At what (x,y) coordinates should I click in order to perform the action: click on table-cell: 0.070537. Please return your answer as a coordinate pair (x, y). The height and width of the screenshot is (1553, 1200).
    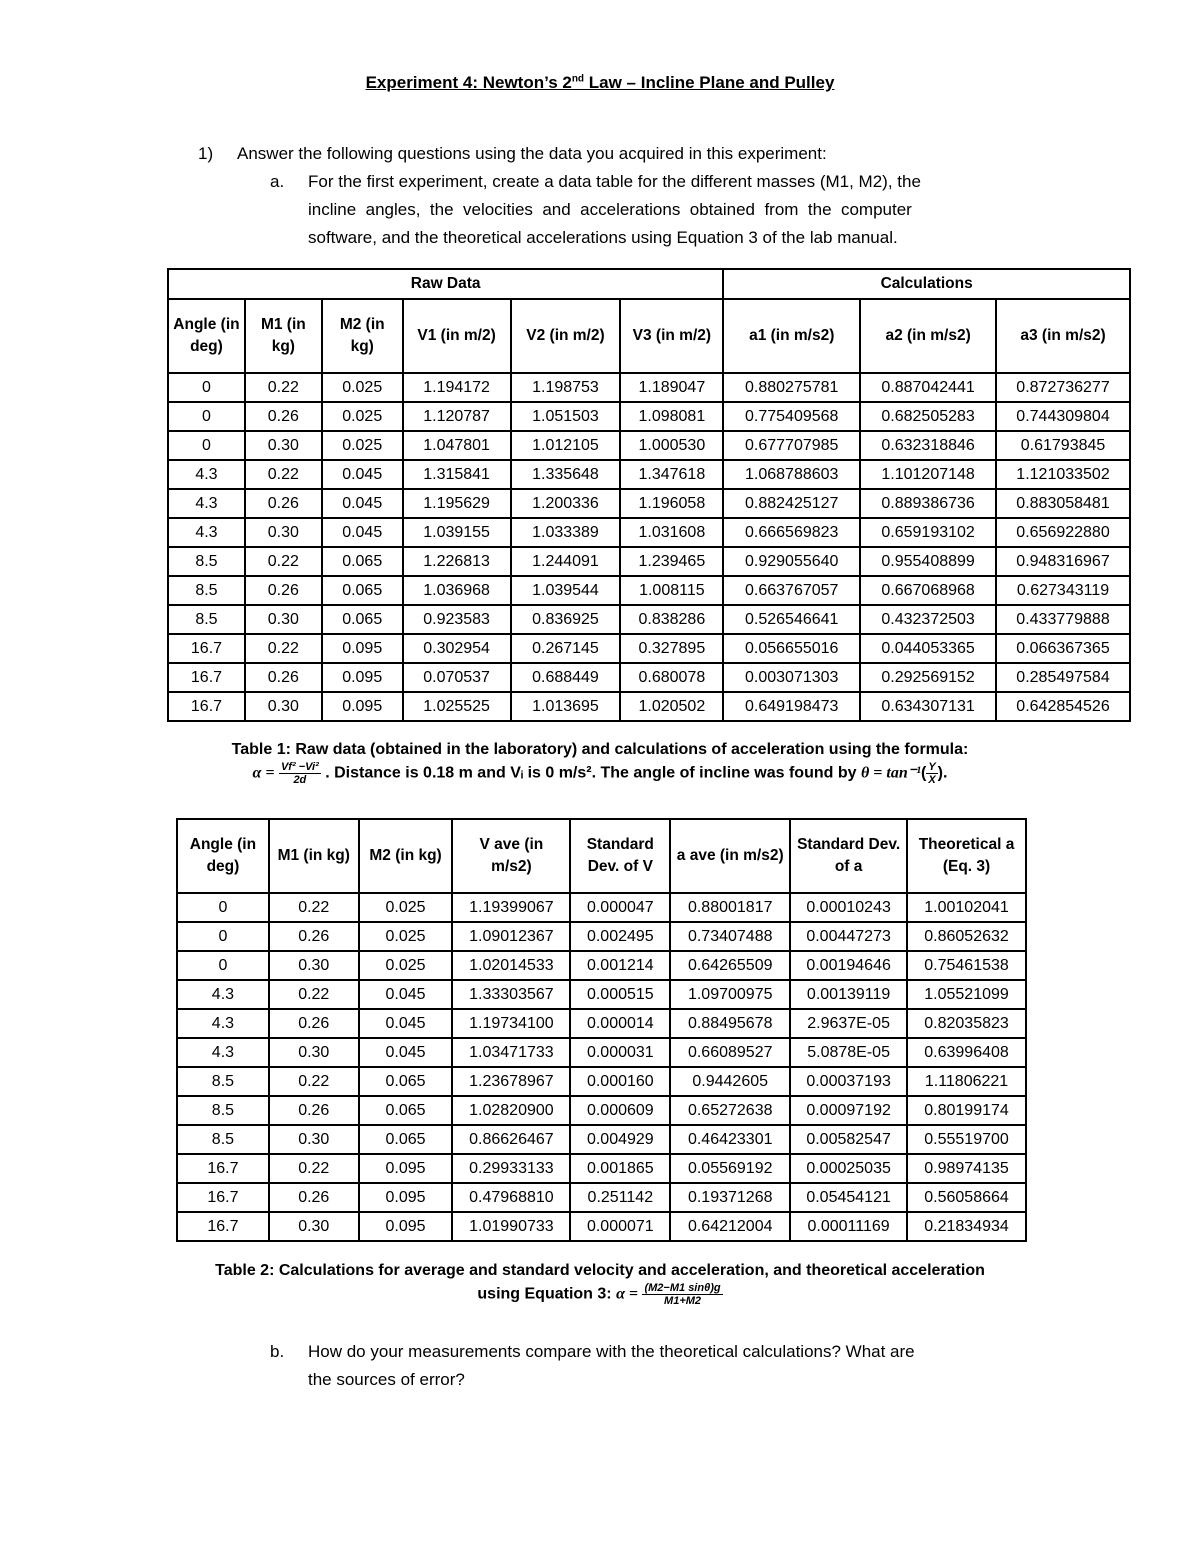
    Looking at the image, I should click on (456, 677).